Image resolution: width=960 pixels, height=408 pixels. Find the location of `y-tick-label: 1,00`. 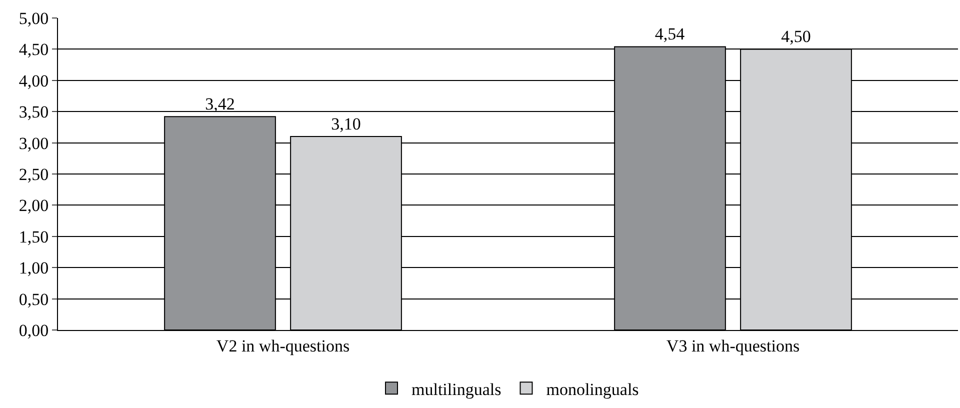

y-tick-label: 1,00 is located at coordinates (33, 268).